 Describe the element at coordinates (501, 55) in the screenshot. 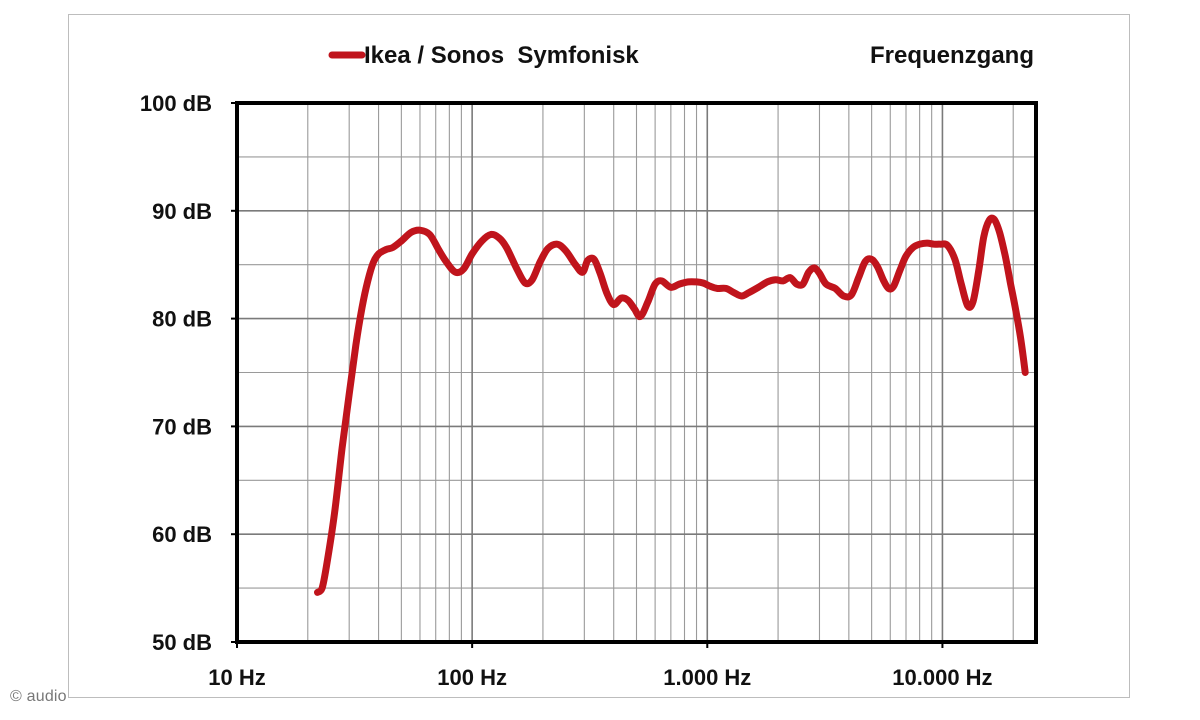

I see `legend-label: Ikea / Sonos Symfonisk` at that location.